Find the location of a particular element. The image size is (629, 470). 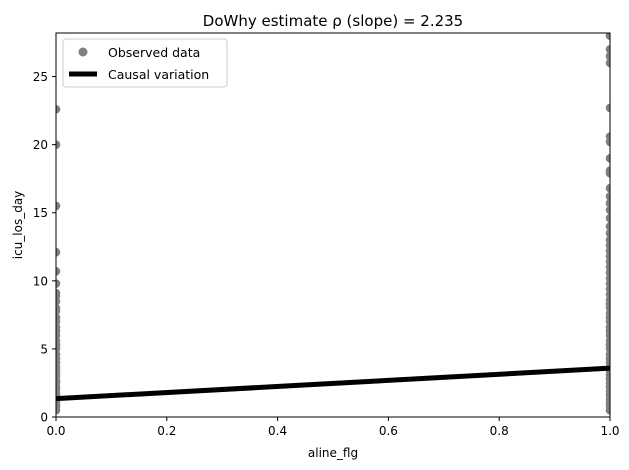

chart-title: DoWhy estimate ρ (slope) = 2.235 is located at coordinates (333, 21).